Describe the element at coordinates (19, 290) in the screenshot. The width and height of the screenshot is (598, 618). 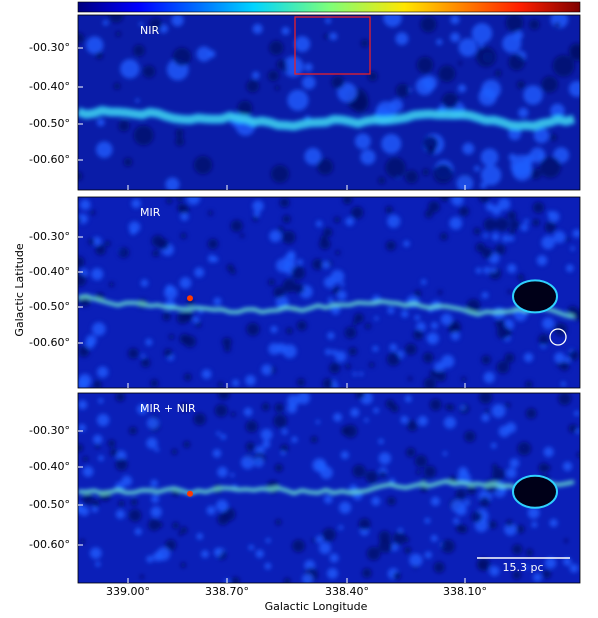
I see `y-axis-label: Galactic Latitude` at that location.